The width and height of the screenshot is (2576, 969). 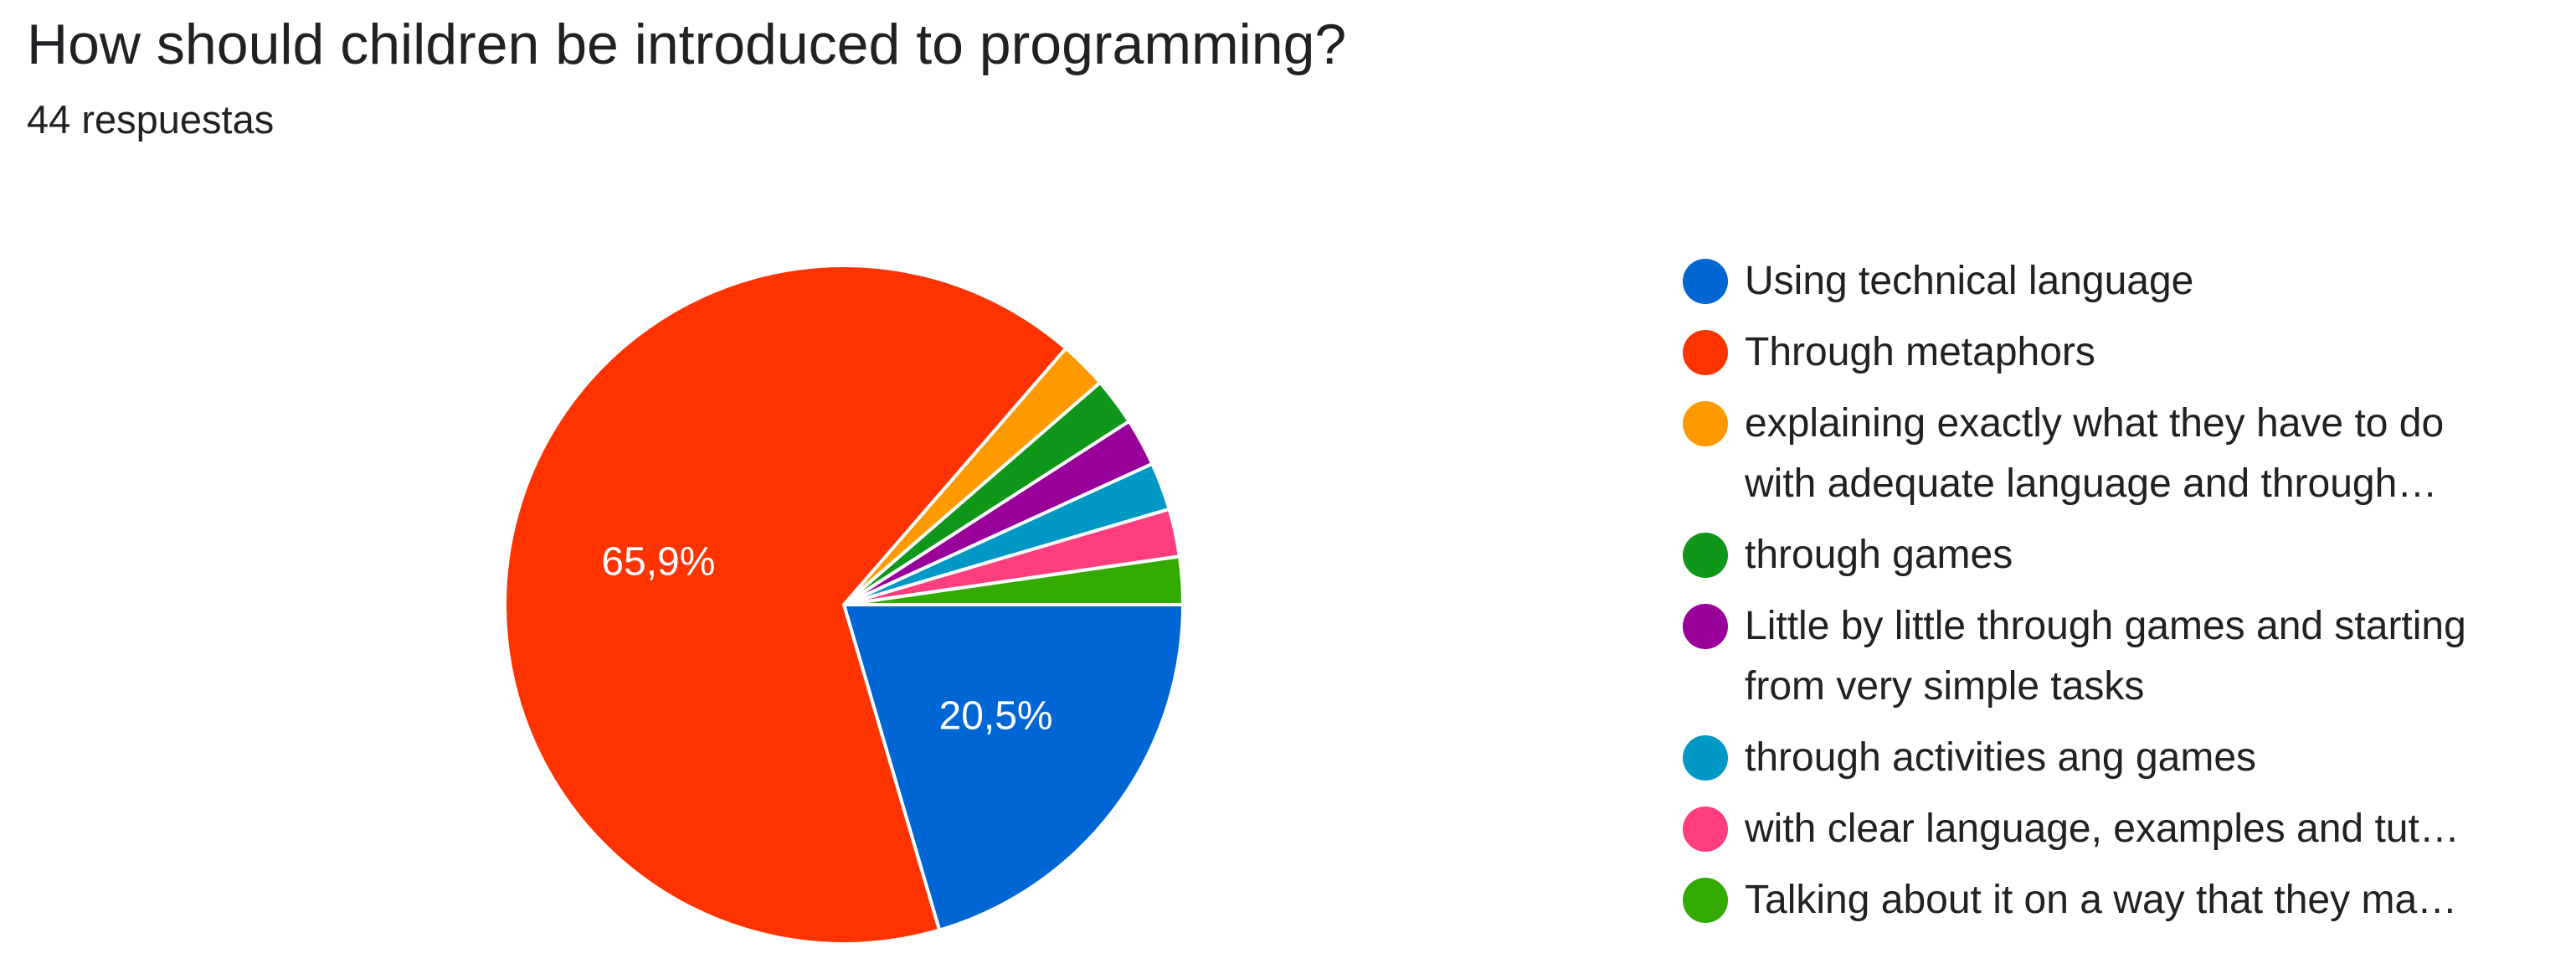 I want to click on legend-label-0: Using technical language, so click(x=1970, y=281).